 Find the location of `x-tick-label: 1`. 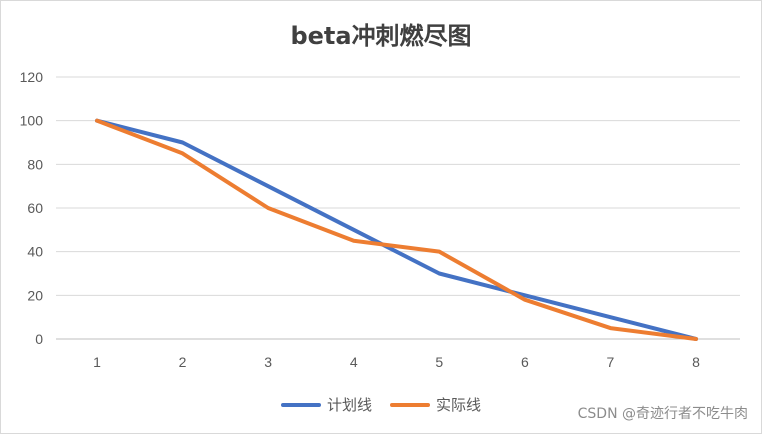

x-tick-label: 1 is located at coordinates (97, 362).